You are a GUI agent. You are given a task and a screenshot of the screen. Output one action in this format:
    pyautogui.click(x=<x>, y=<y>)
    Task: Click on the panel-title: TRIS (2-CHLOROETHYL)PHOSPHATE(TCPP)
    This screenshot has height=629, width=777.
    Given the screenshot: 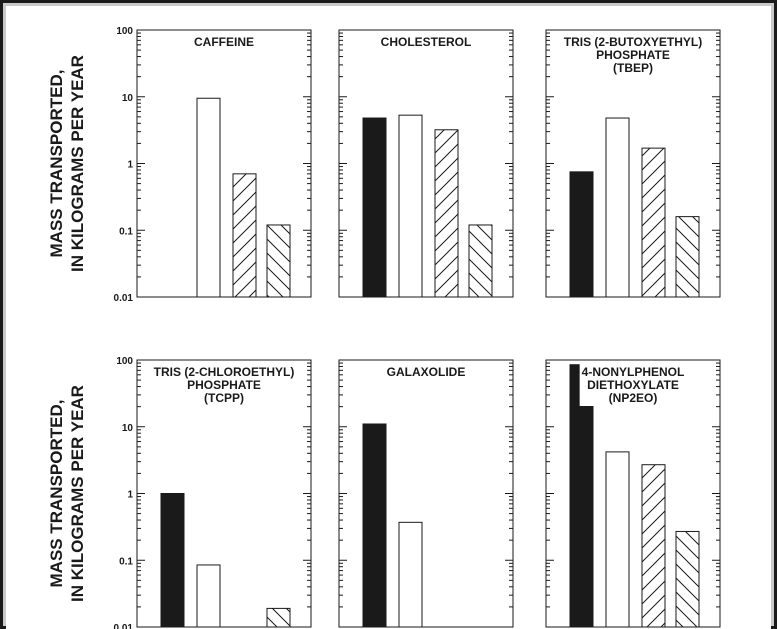 What is the action you would take?
    pyautogui.click(x=224, y=385)
    